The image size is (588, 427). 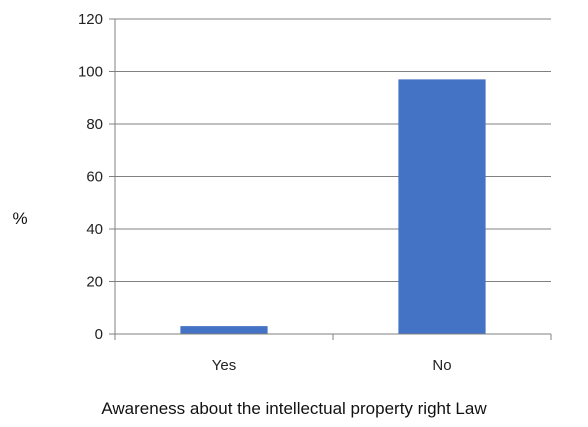 What do you see at coordinates (224, 365) in the screenshot?
I see `x-tick-label-yes: Yes` at bounding box center [224, 365].